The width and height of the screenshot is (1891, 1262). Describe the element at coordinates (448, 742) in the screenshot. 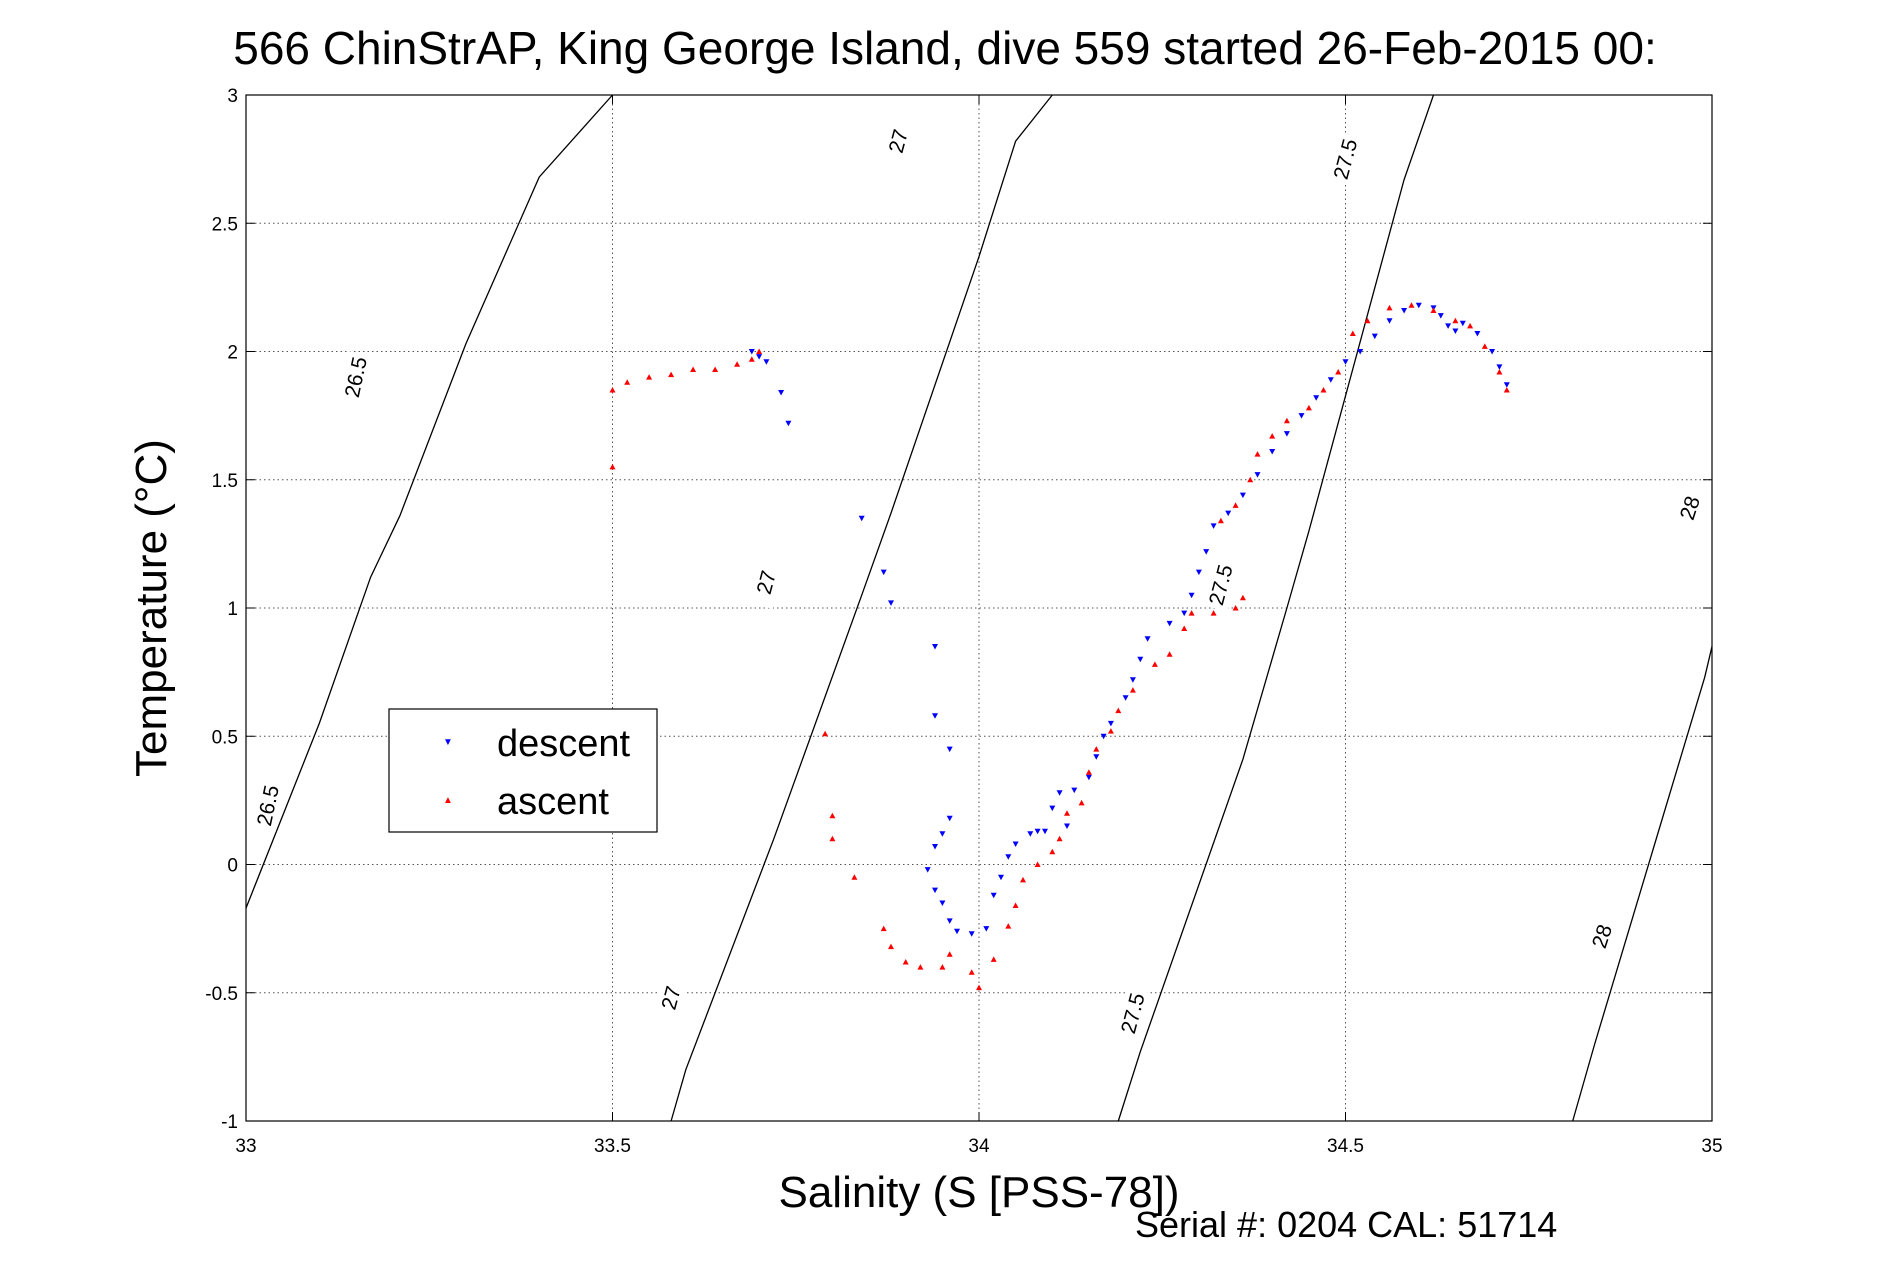

I see `legend-marker-descent: ▼` at that location.